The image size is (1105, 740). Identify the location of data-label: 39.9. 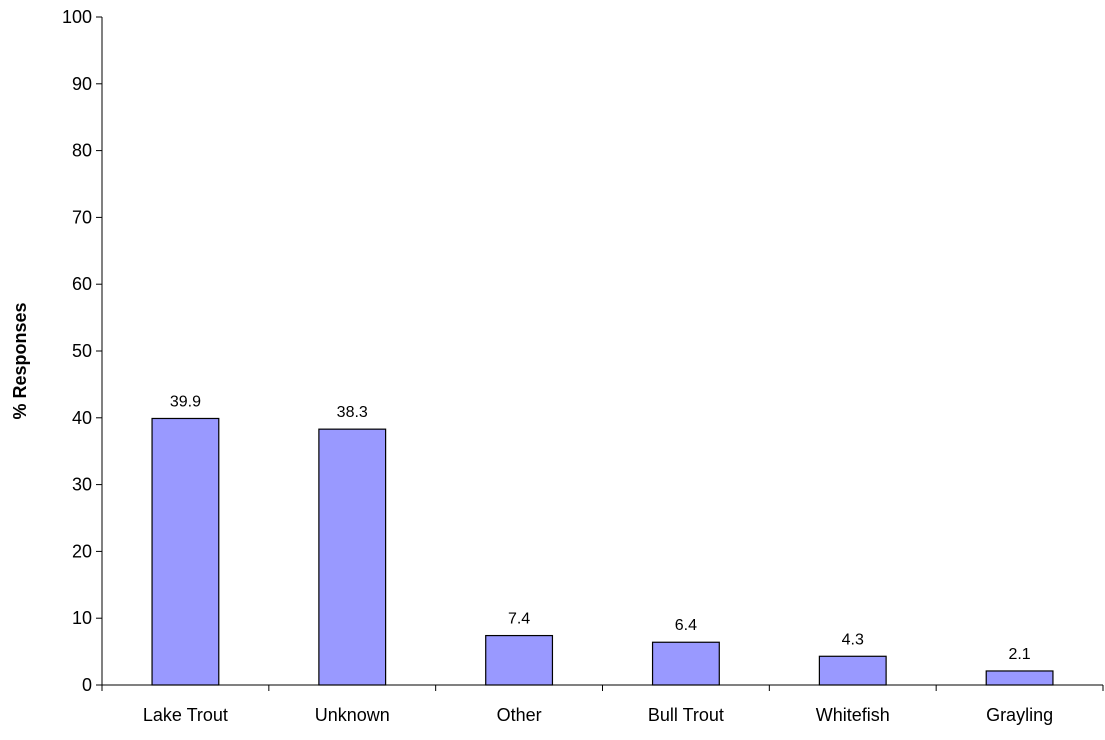
(185, 401).